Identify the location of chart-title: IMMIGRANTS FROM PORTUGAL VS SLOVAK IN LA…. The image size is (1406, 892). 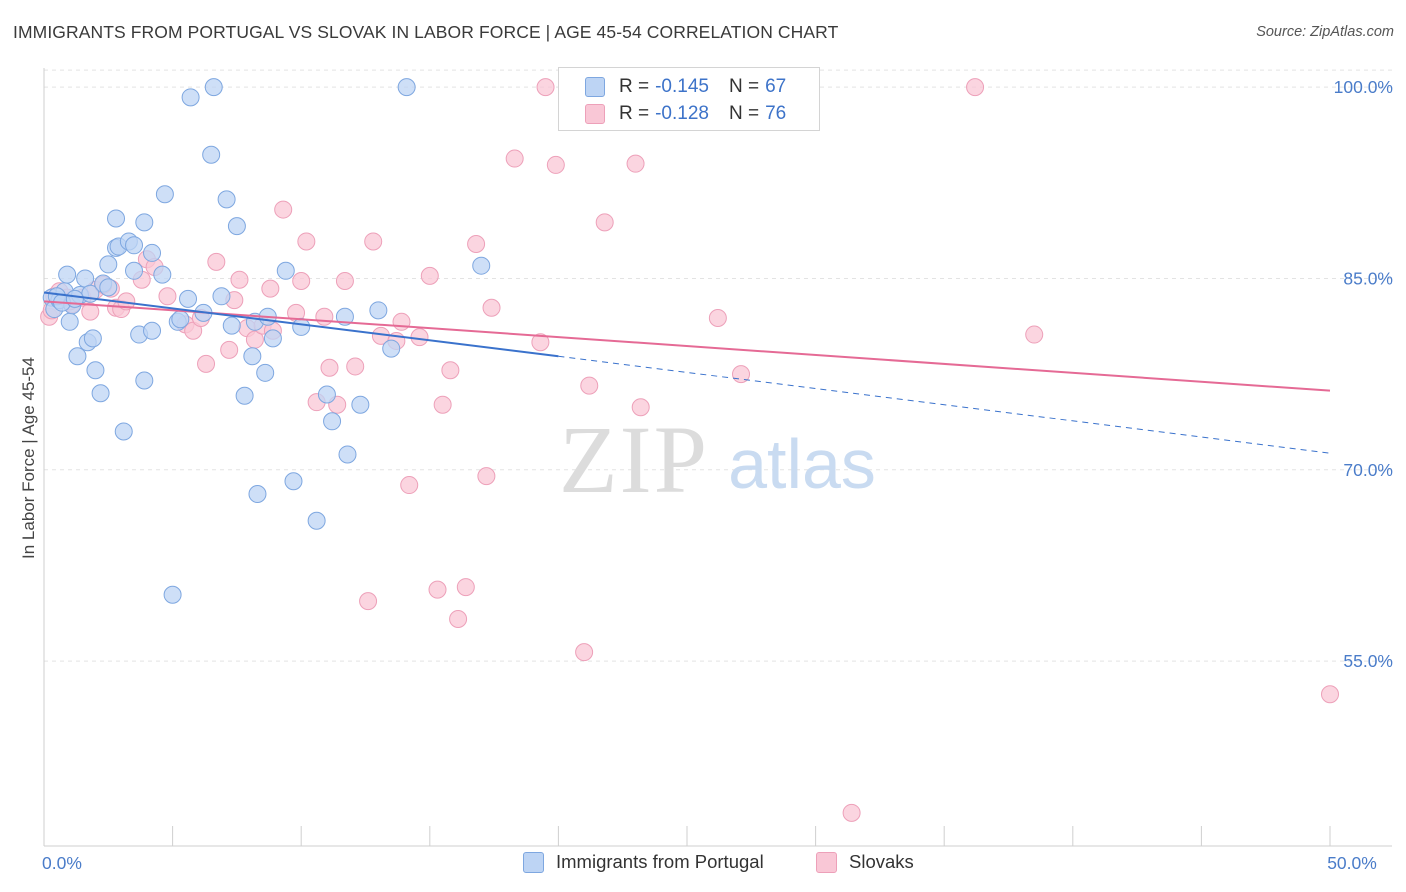
(426, 32).